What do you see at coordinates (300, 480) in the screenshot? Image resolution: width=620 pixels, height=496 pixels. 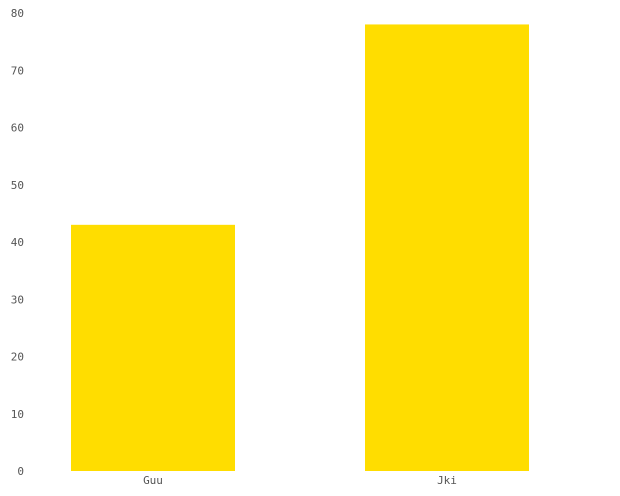 I see `x-axis-labels: Guu Jki` at bounding box center [300, 480].